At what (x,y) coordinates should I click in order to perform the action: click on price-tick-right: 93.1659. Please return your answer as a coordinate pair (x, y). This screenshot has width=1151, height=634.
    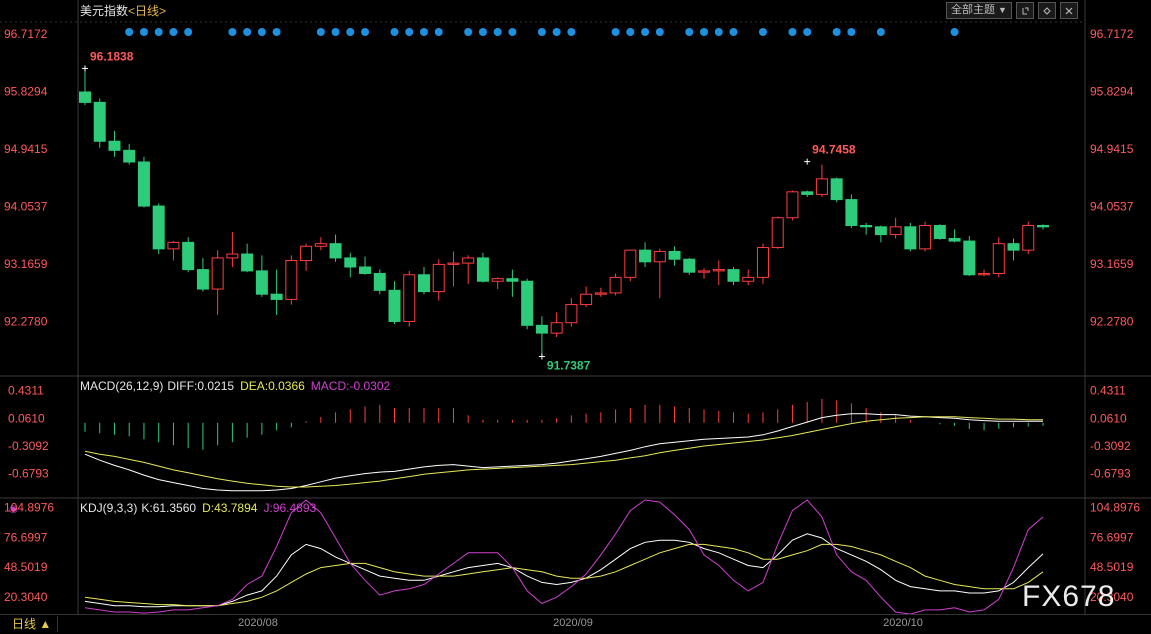
    Looking at the image, I should click on (1112, 264).